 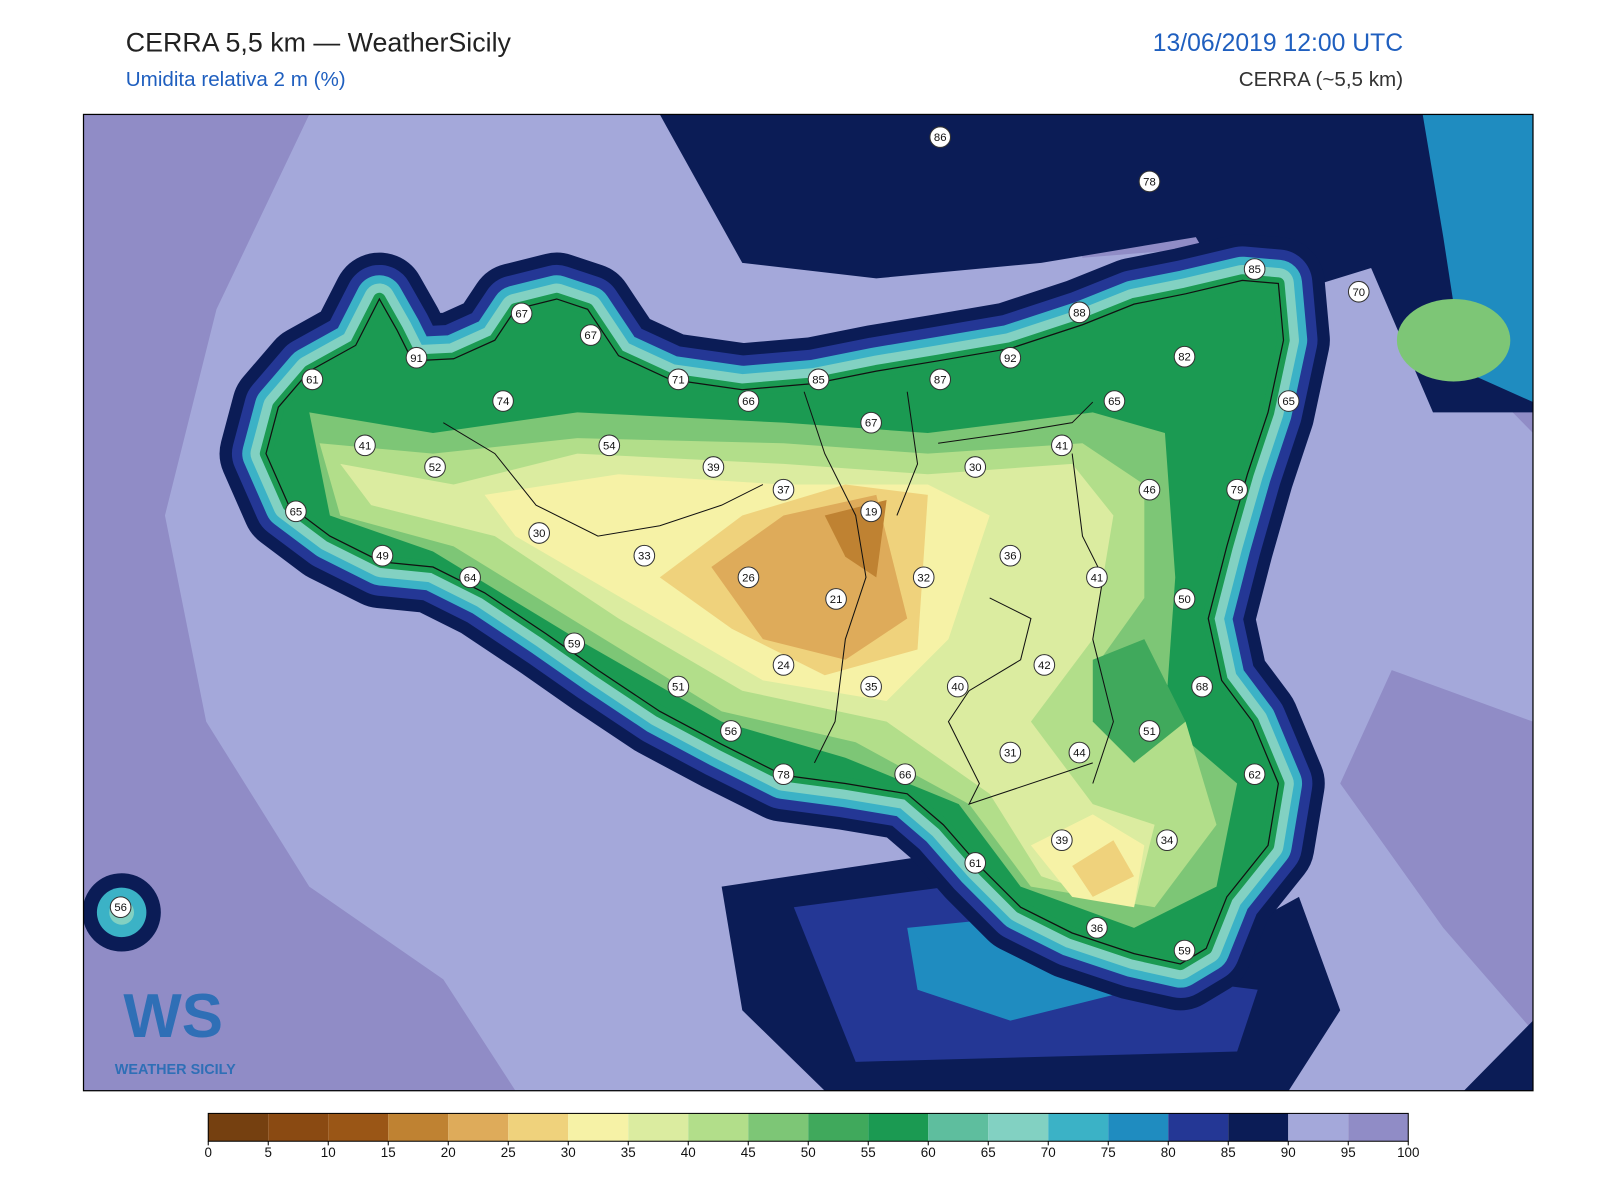 I want to click on station-value: 62, so click(x=1254, y=775).